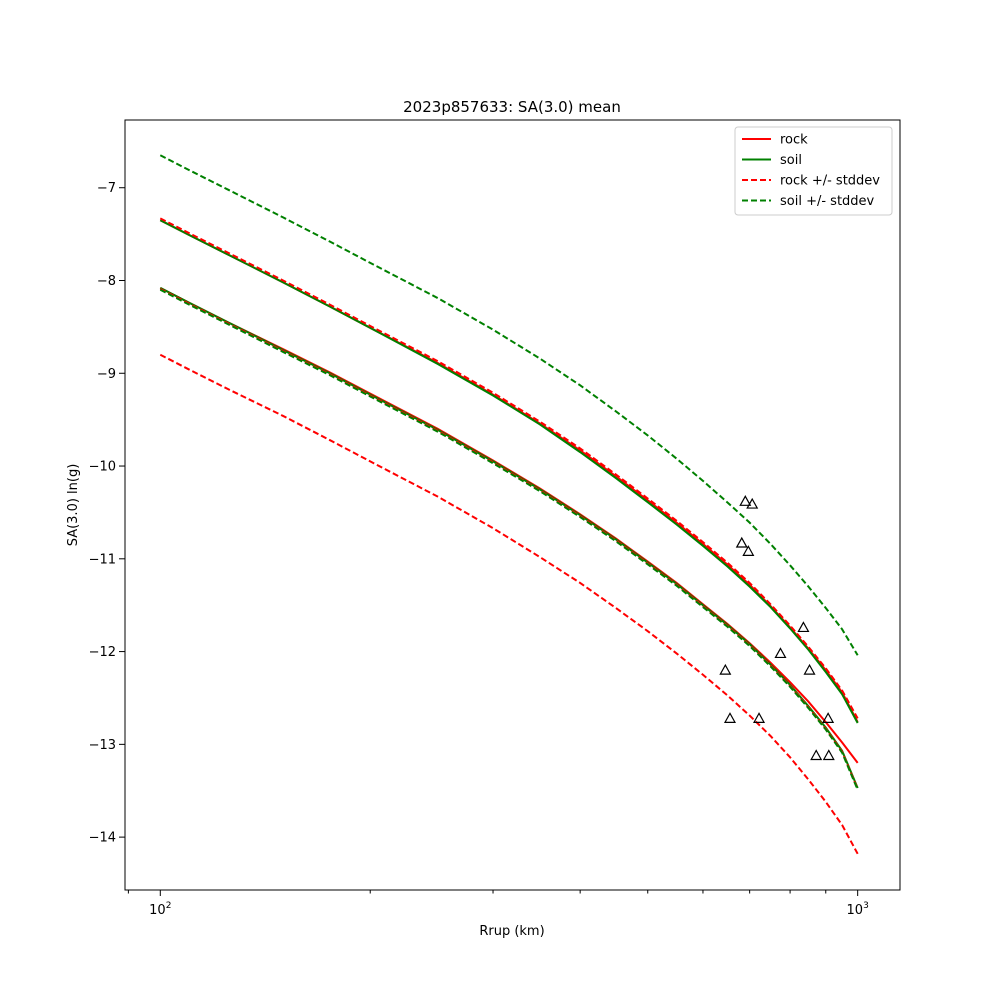  What do you see at coordinates (107, 513) in the screenshot?
I see `y-axis: −14 −13 −12 −11 −10 −9 −8 −7` at bounding box center [107, 513].